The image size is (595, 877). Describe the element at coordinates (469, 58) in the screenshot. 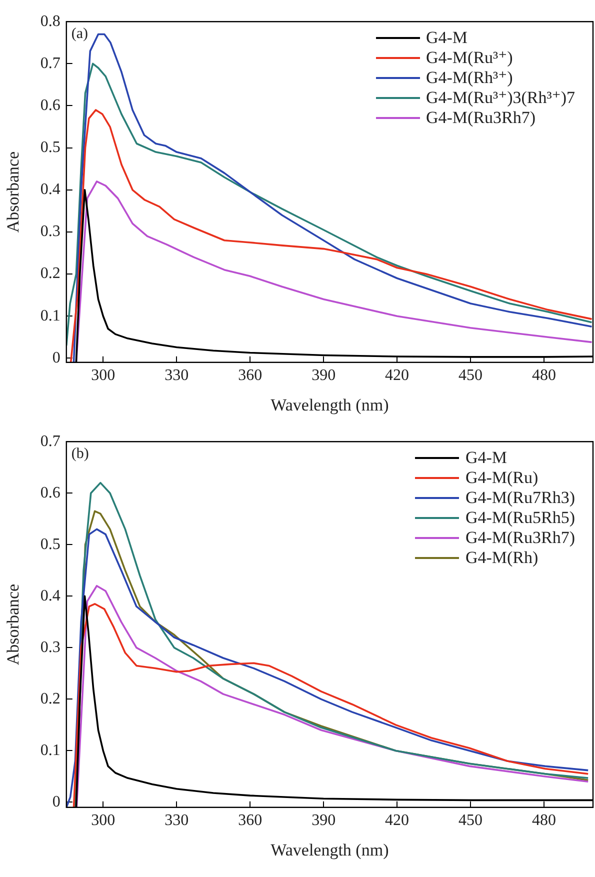

I see `legend-label: G4-M(Ru³⁺)` at that location.